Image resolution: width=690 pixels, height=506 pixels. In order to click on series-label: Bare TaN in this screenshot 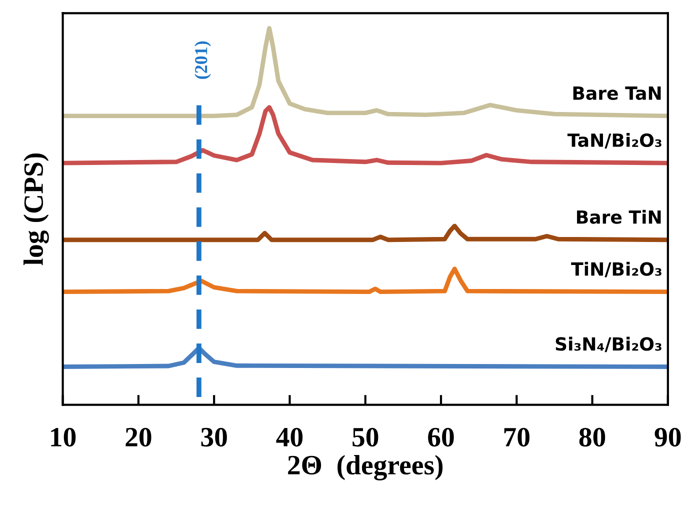, I will do `click(617, 93)`.